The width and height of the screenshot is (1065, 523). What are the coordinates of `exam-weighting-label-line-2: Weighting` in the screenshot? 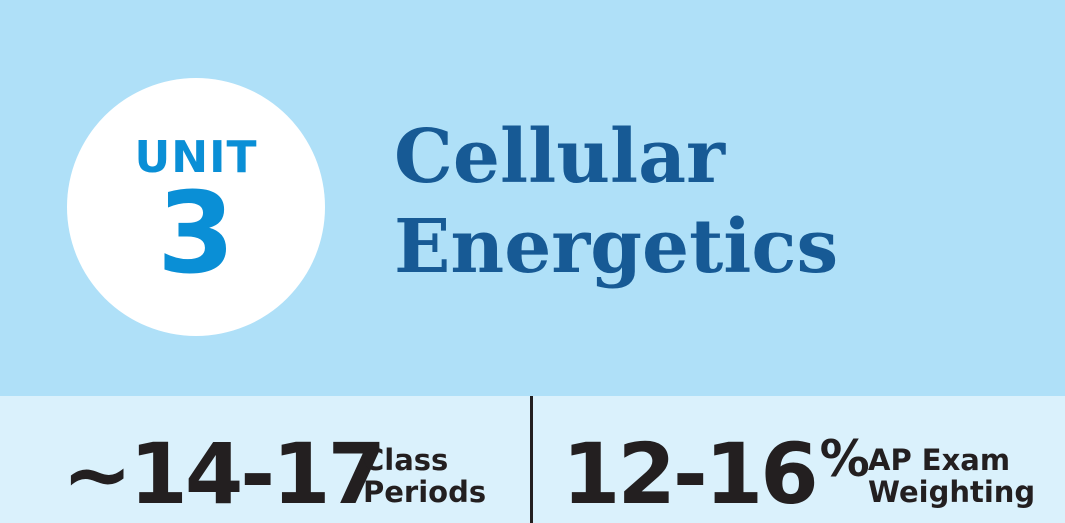 It's located at (952, 492).